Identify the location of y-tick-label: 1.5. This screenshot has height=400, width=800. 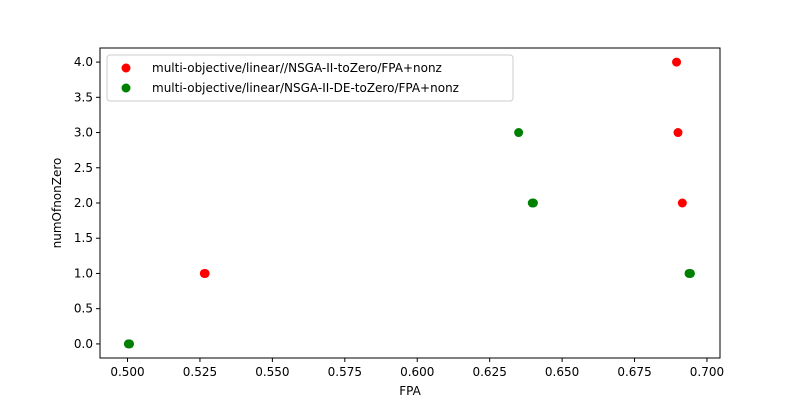
(83, 238).